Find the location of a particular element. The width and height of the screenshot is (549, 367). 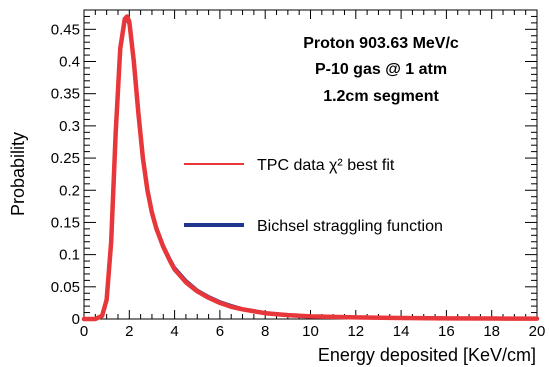

y-tick-label: 0.1 is located at coordinates (69, 255).